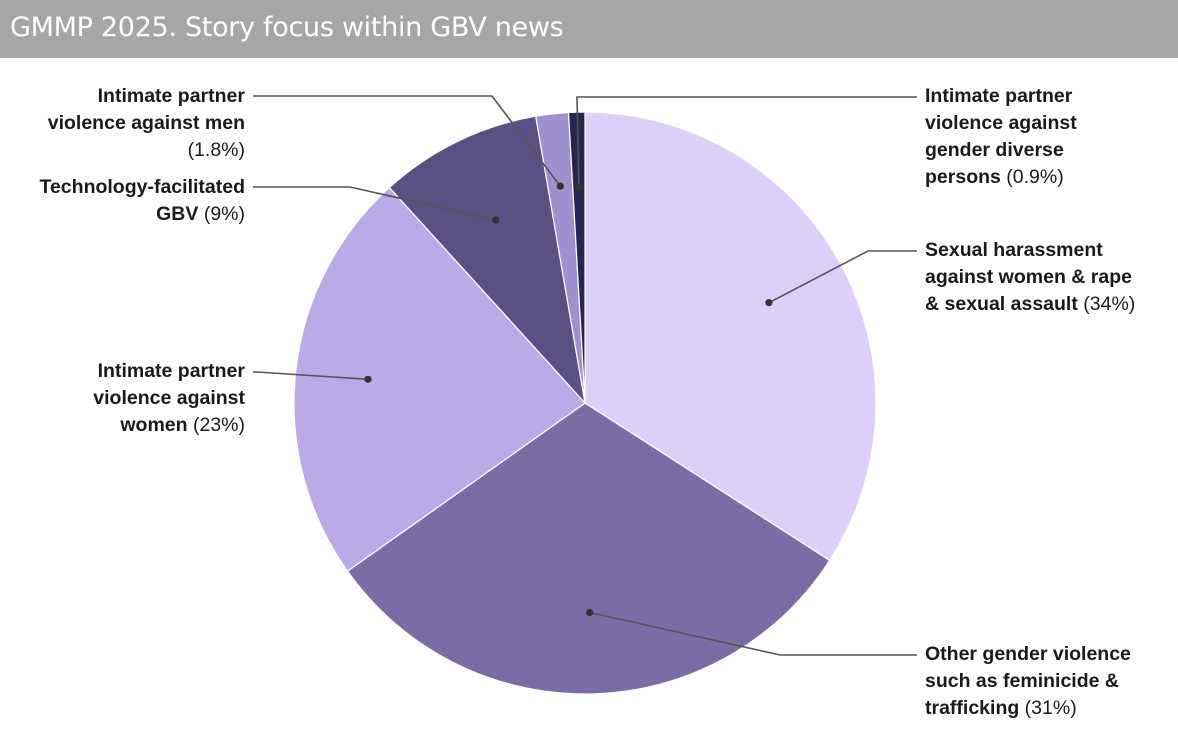 This screenshot has width=1178, height=740. What do you see at coordinates (963, 177) in the screenshot?
I see `slice-label-line: persons` at bounding box center [963, 177].